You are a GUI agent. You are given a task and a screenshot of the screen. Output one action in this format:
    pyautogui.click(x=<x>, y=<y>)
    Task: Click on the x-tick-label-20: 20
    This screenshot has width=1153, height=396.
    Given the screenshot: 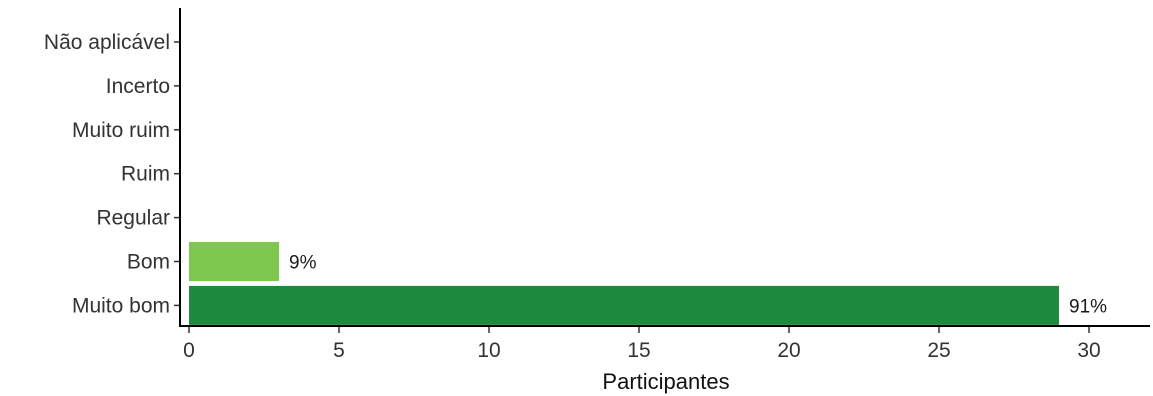 What is the action you would take?
    pyautogui.click(x=788, y=350)
    